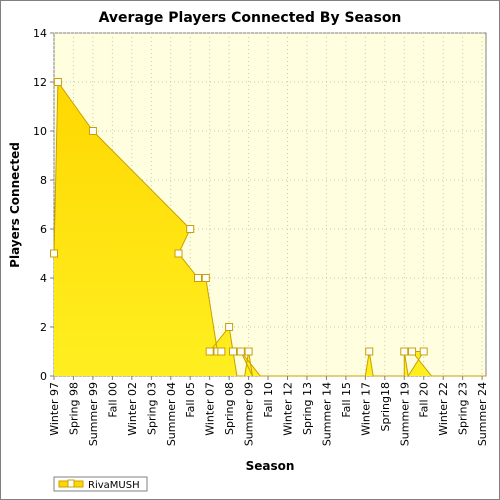 The image size is (500, 500). I want to click on y-tick-label: 6, so click(43, 229).